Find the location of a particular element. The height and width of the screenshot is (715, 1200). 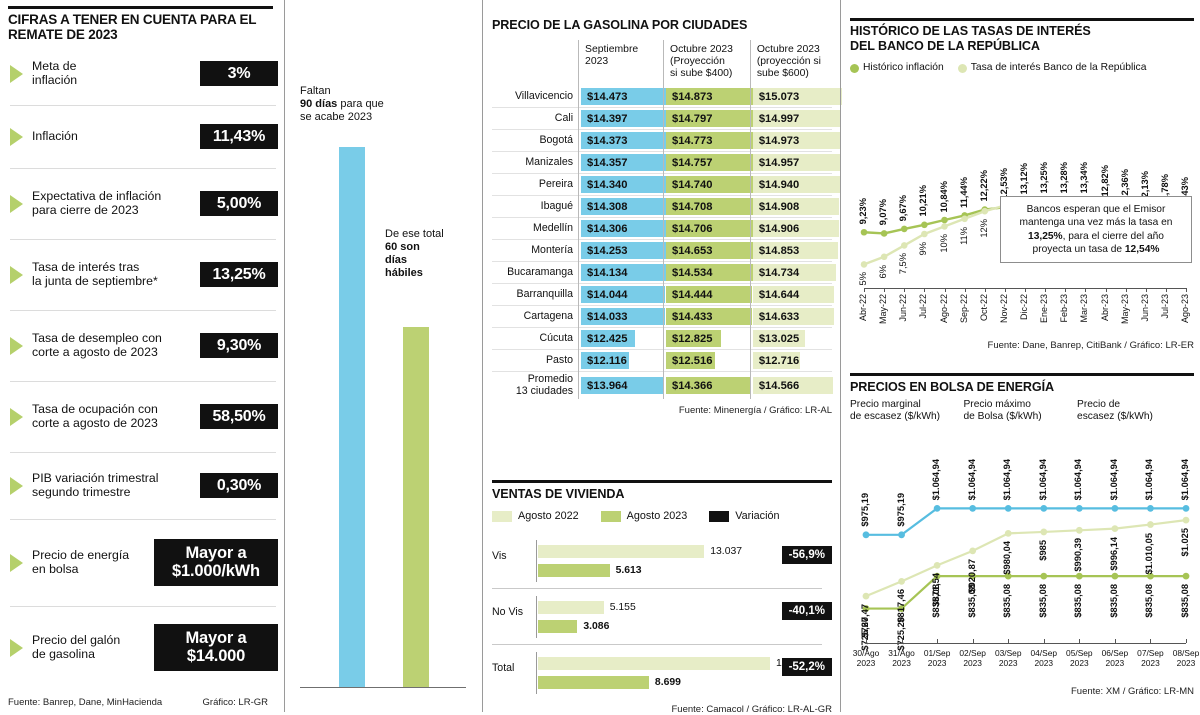

legend-label: Variación is located at coordinates (757, 516).